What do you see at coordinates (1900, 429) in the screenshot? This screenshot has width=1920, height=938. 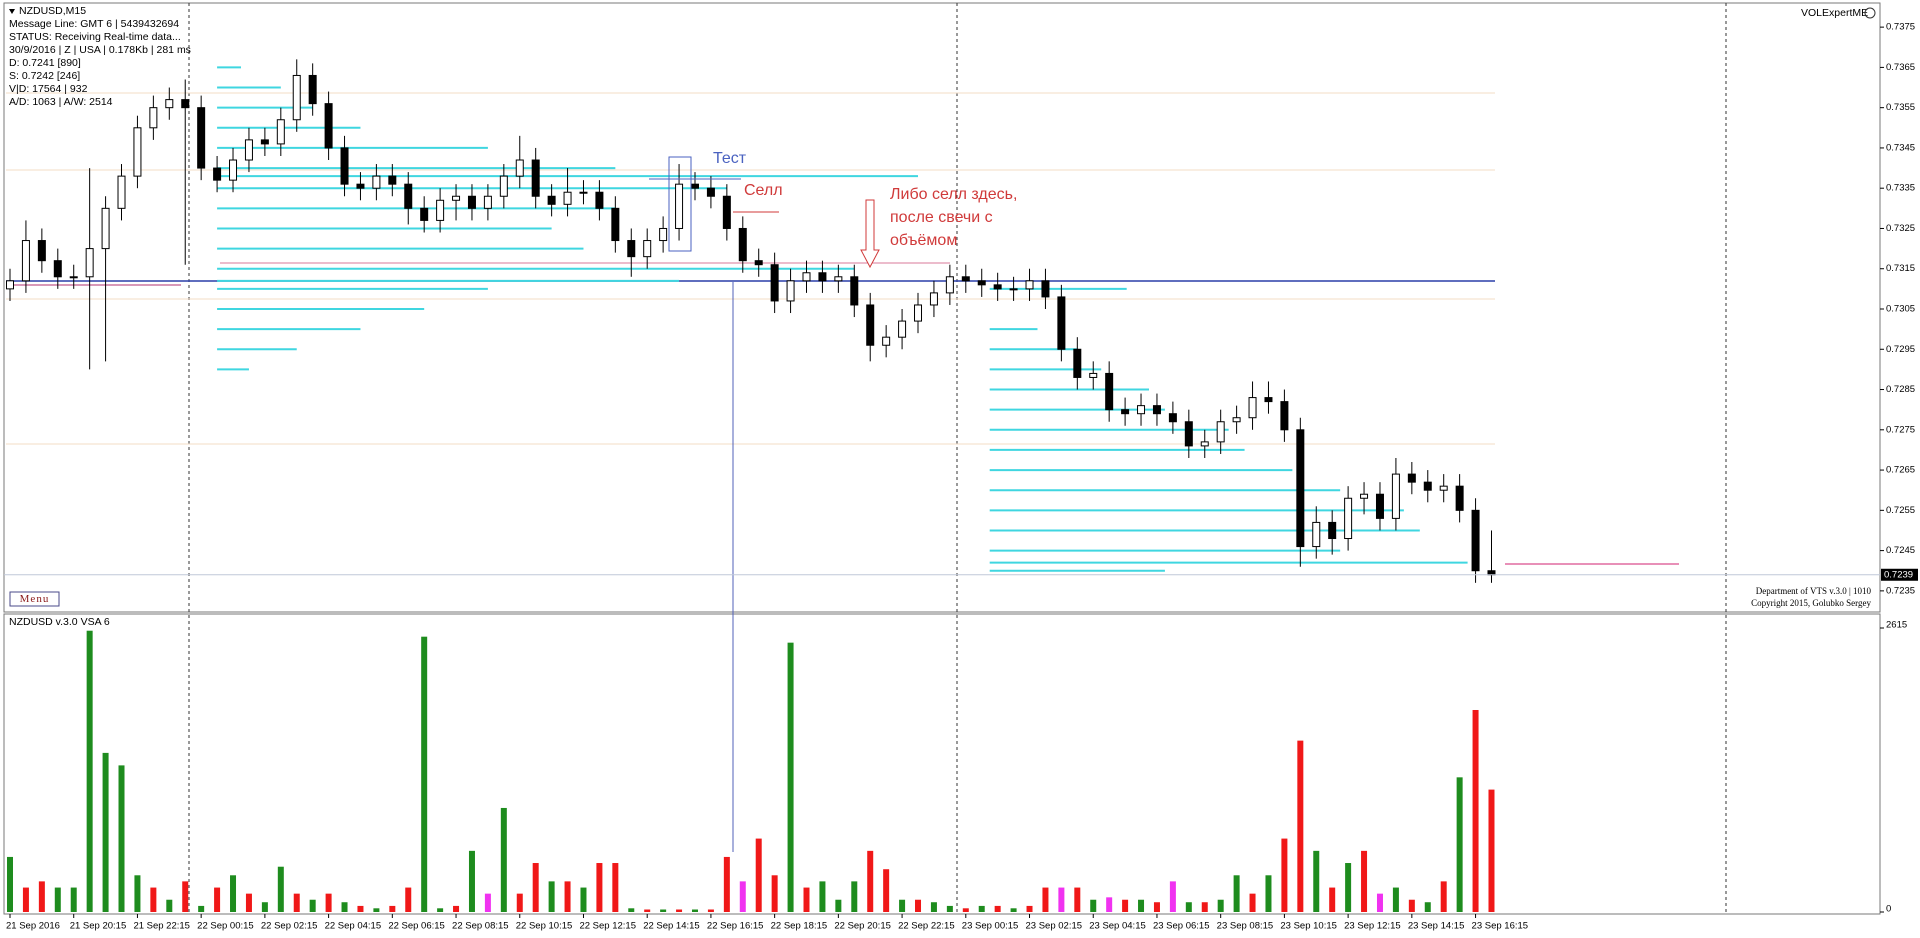 I see `y-tick-label: 0.7275` at bounding box center [1900, 429].